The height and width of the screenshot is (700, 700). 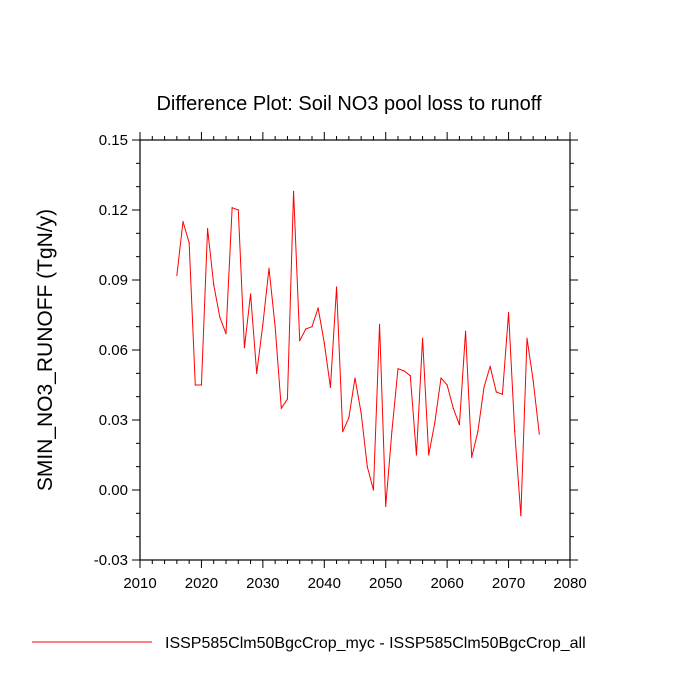 I want to click on x-tick-label: 2040, so click(x=324, y=583).